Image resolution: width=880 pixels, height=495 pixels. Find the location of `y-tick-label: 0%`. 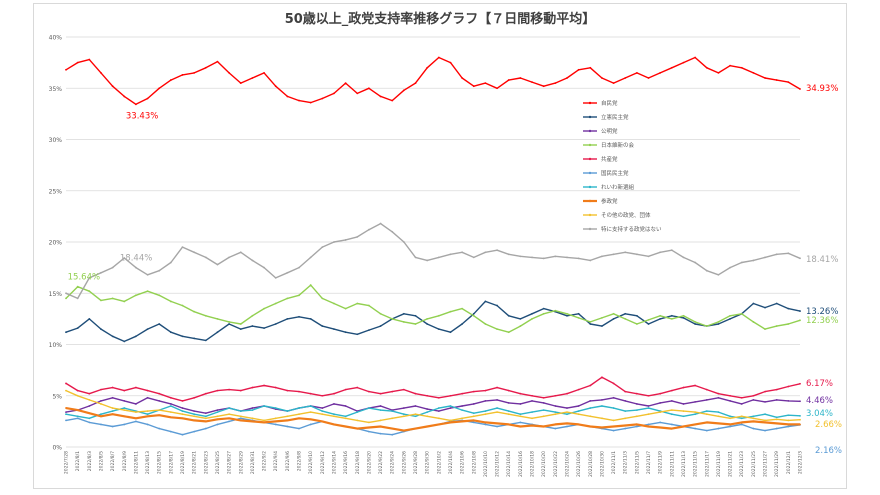

y-tick-label: 0% is located at coordinates (57, 448).